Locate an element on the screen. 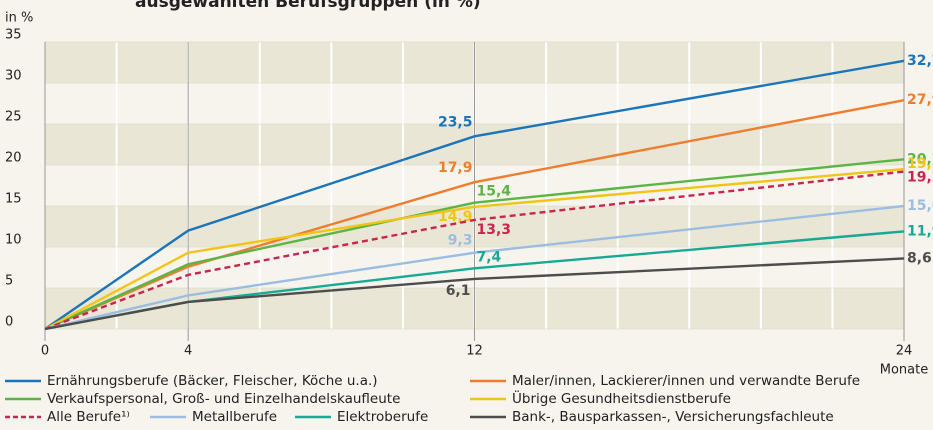 The image size is (933, 430). chart-title: ausgewählten Berufsgruppen (in %) is located at coordinates (308, 6).